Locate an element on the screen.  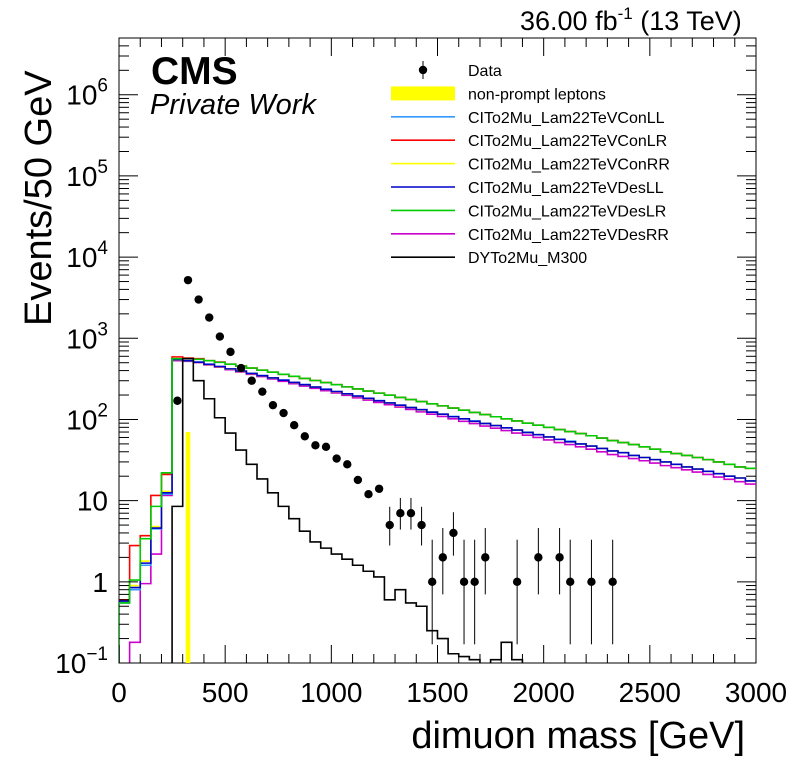
x-tick-label: 0 is located at coordinates (119, 692).